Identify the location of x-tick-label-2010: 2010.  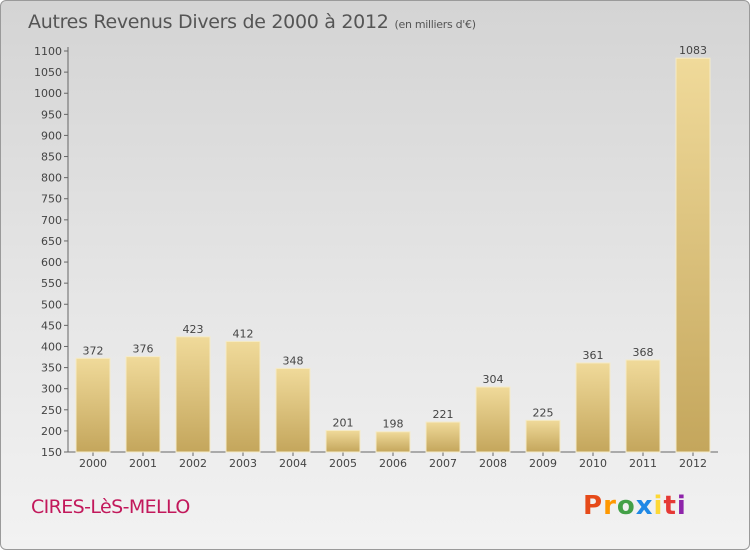
(593, 463).